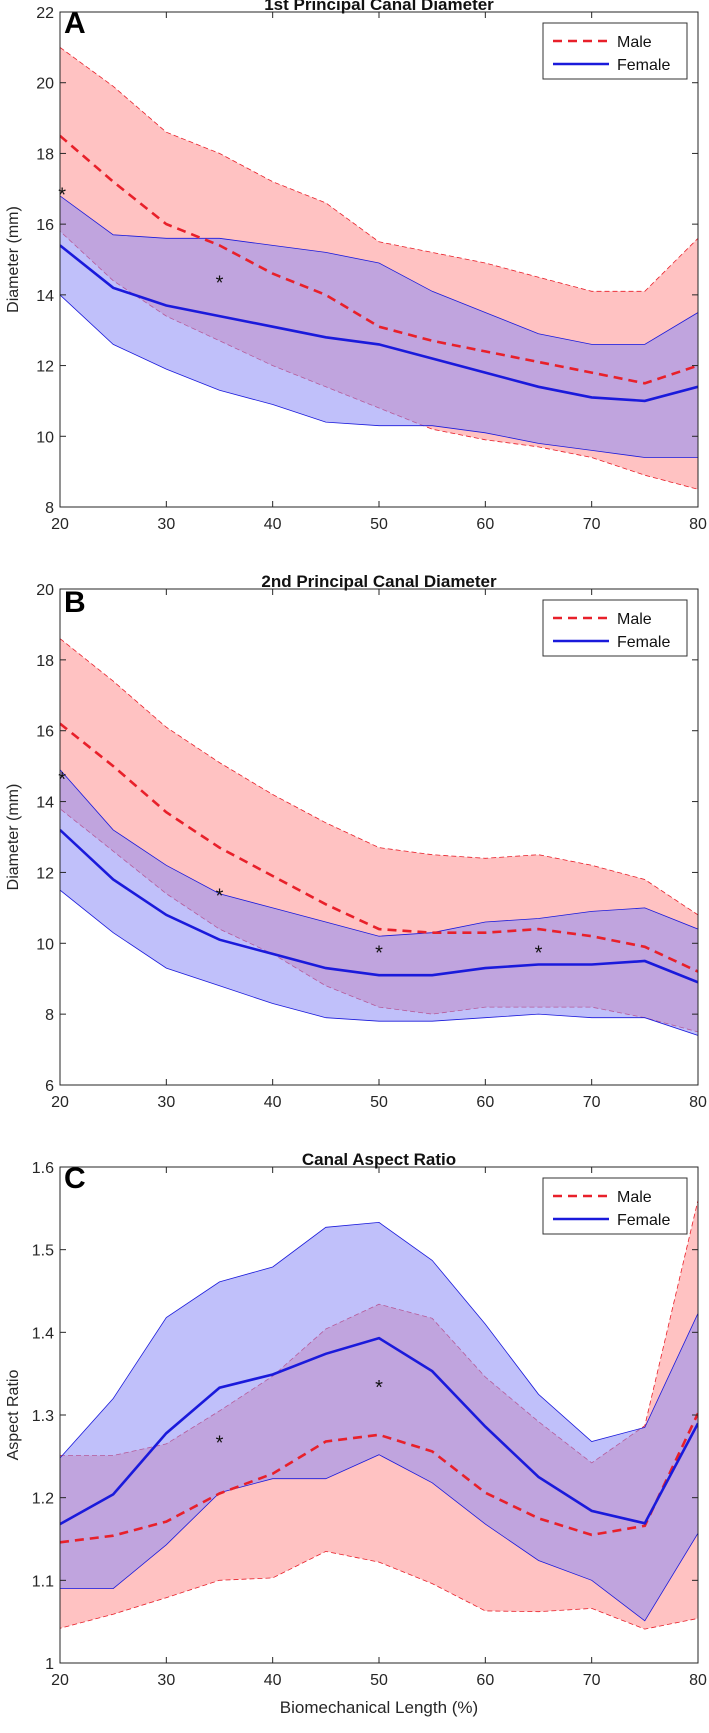 The image size is (709, 1733). I want to click on panel-letter: A, so click(75, 23).